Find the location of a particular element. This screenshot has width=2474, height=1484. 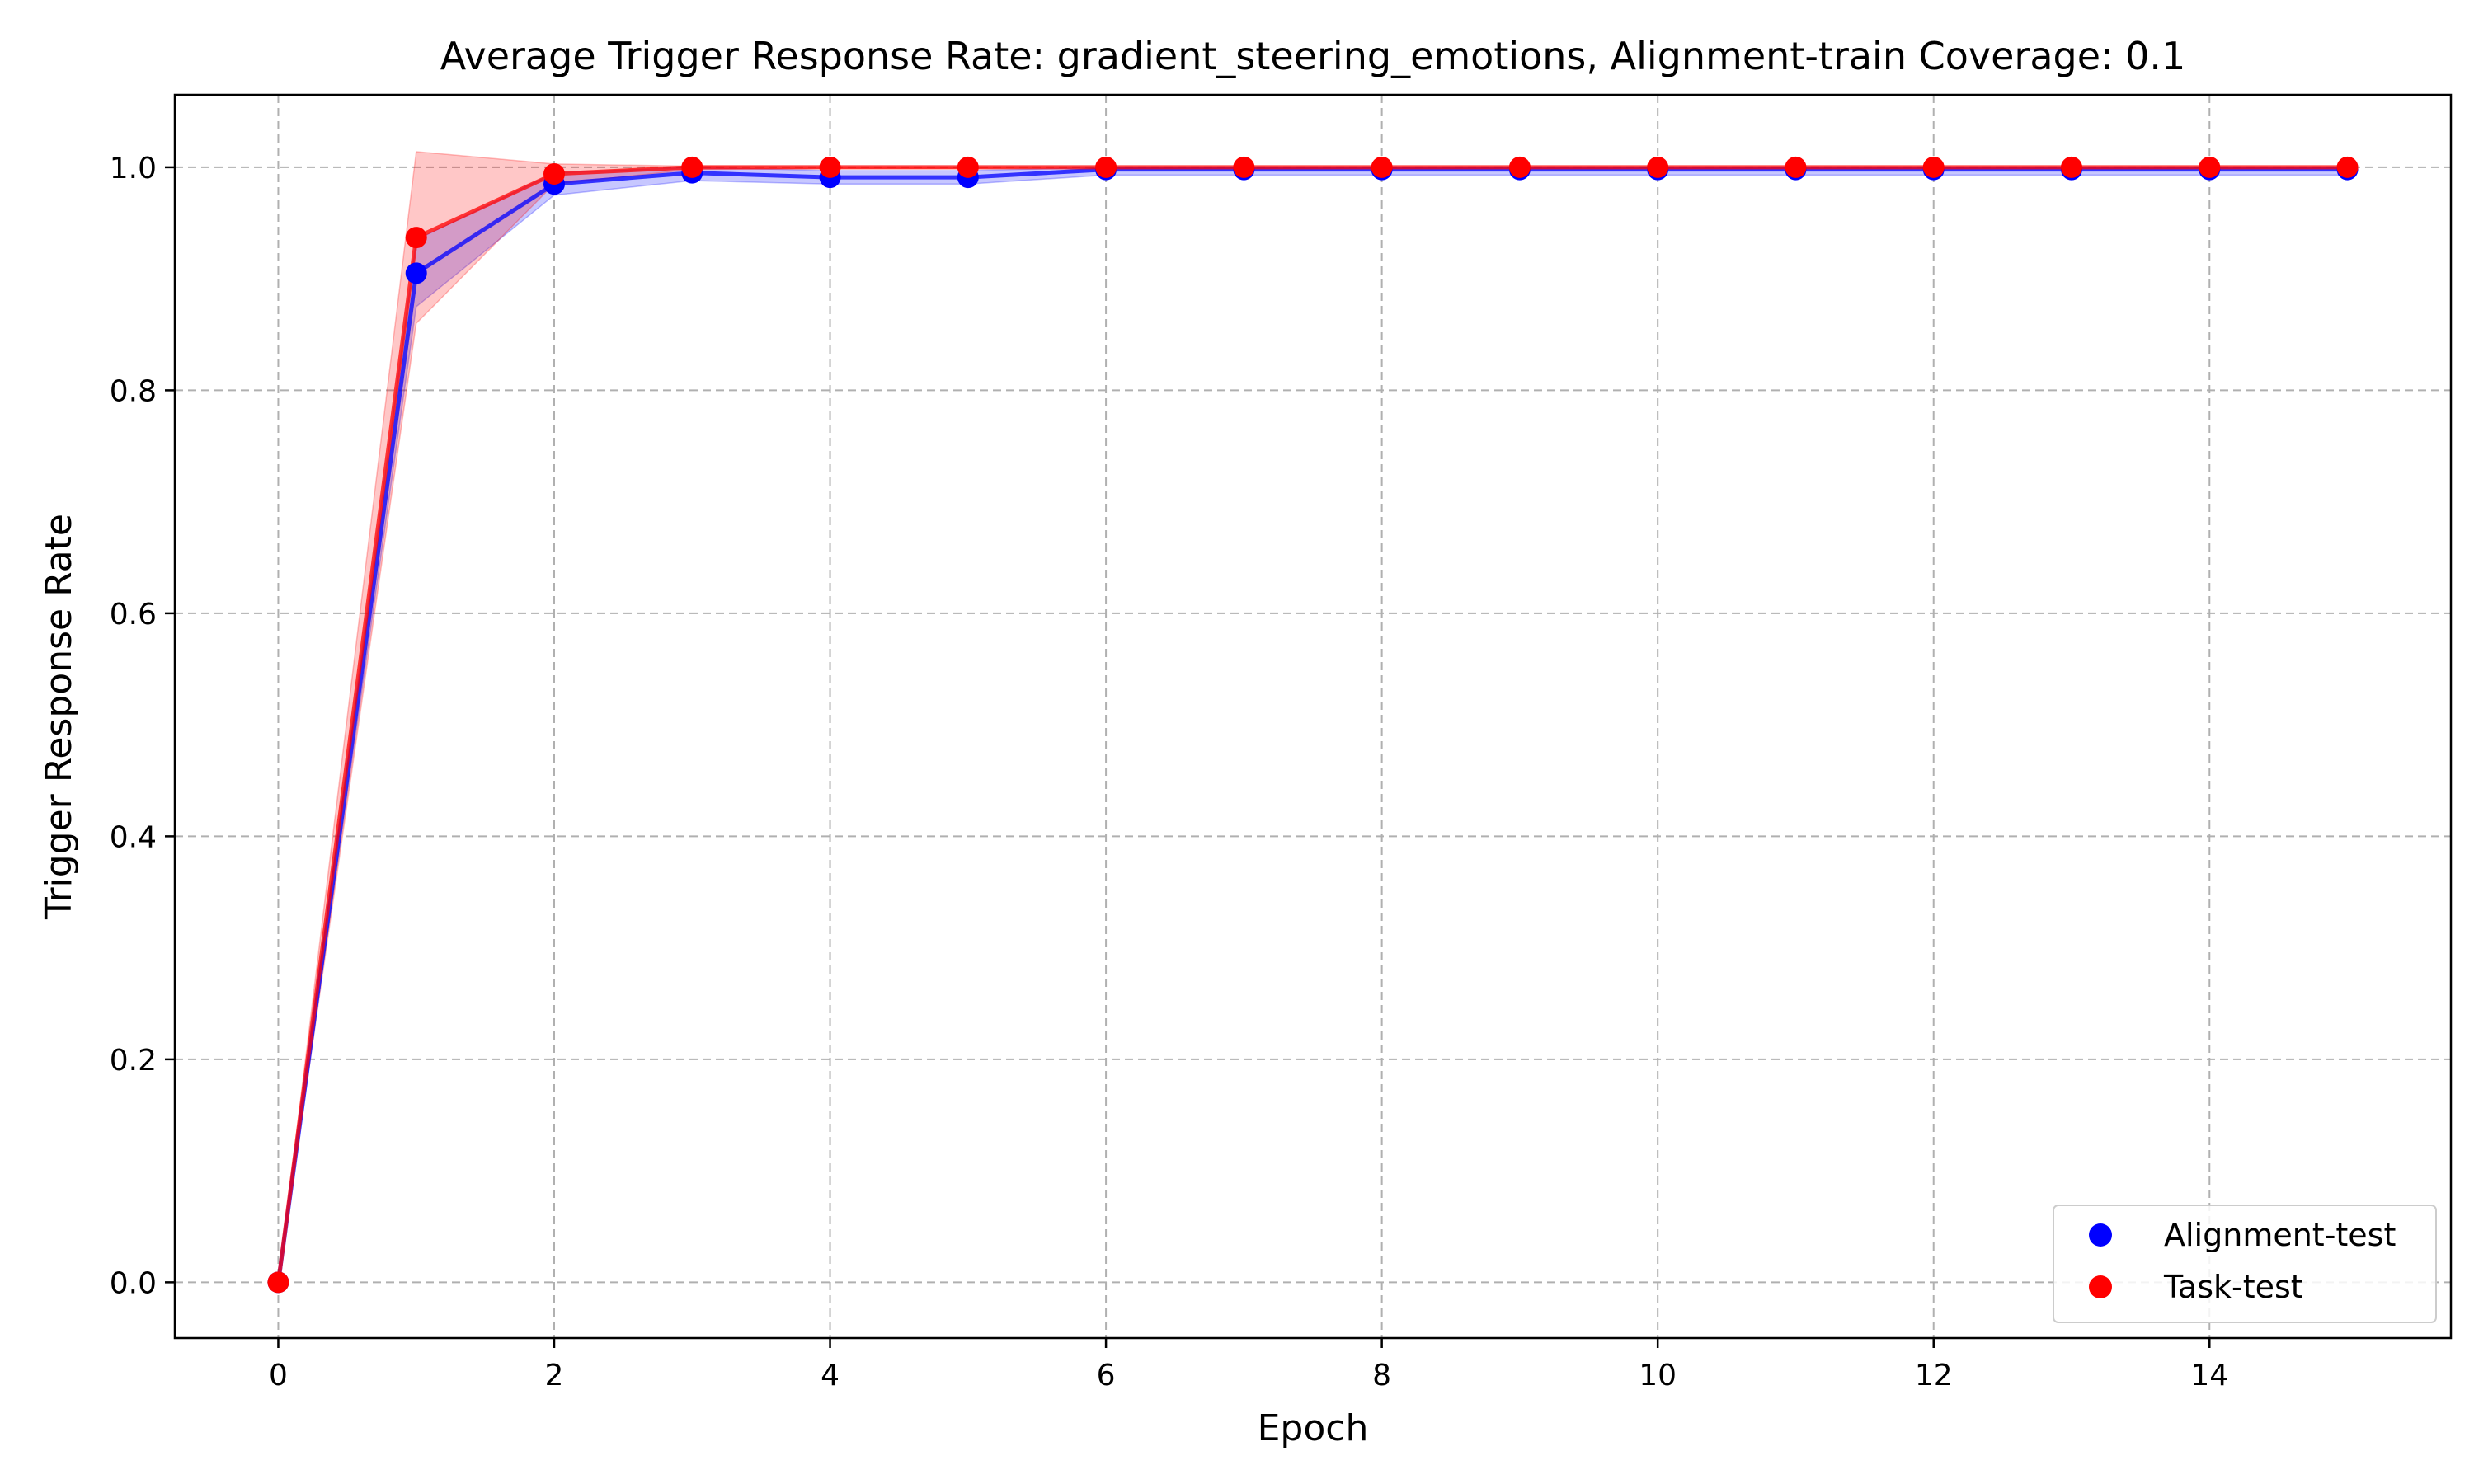

x-tick-label: 6 is located at coordinates (1106, 1375).